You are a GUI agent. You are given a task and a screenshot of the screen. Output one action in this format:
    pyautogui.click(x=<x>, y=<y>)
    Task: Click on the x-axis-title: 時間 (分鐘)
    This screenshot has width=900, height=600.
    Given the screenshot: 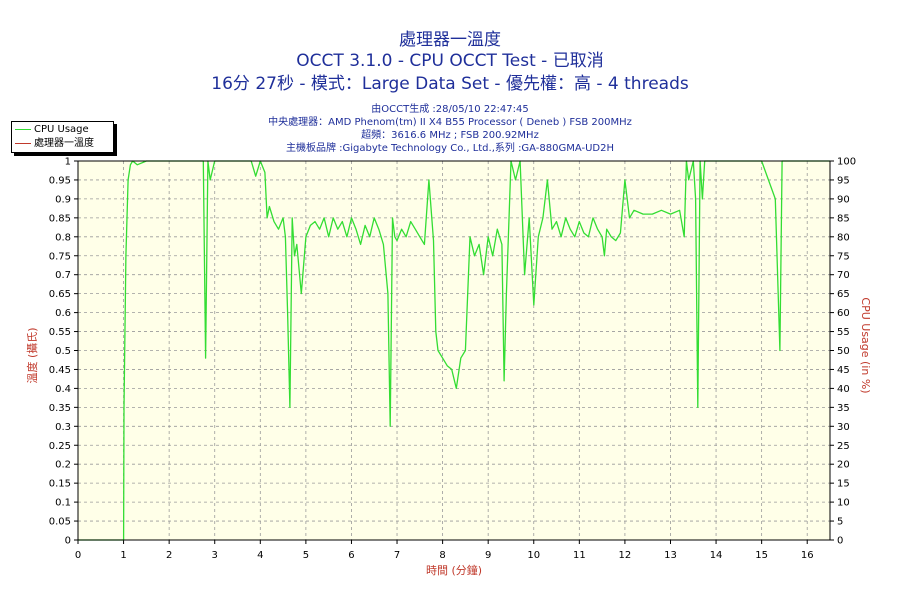 What is the action you would take?
    pyautogui.click(x=454, y=570)
    